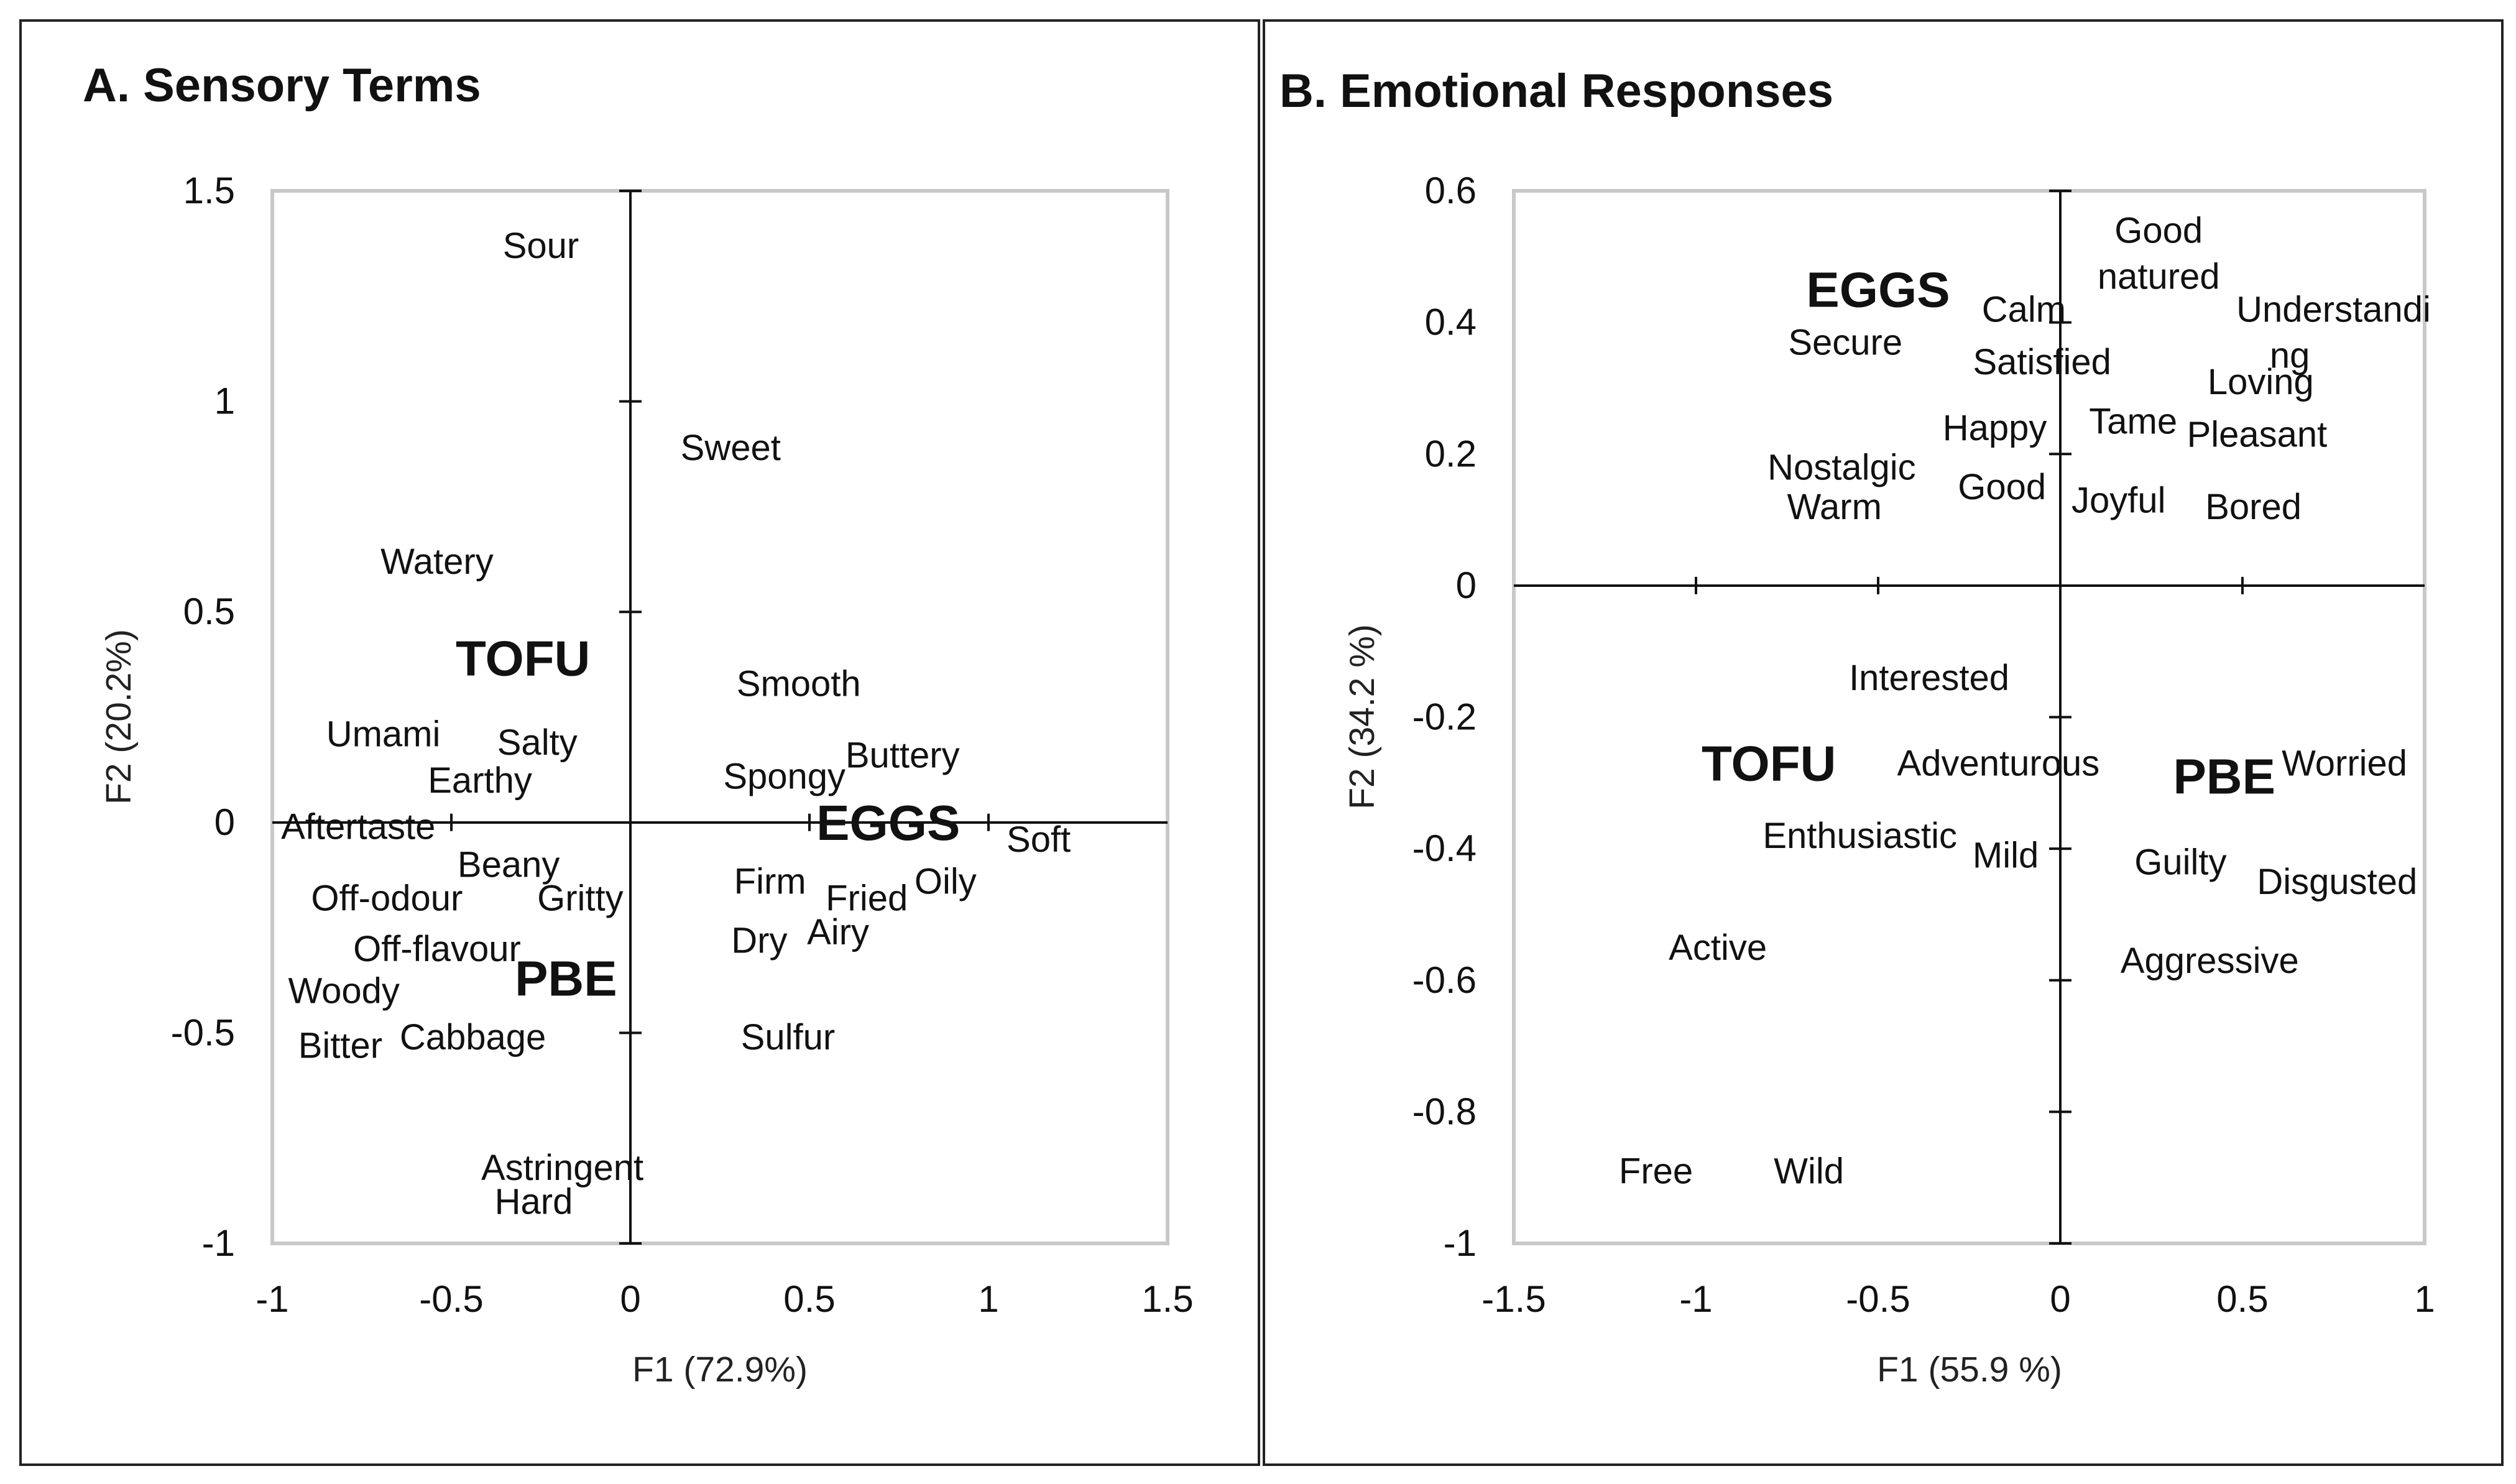 The image size is (2516, 1484). What do you see at coordinates (1451, 190) in the screenshot?
I see `panel-b-y-tick-label: 0.6` at bounding box center [1451, 190].